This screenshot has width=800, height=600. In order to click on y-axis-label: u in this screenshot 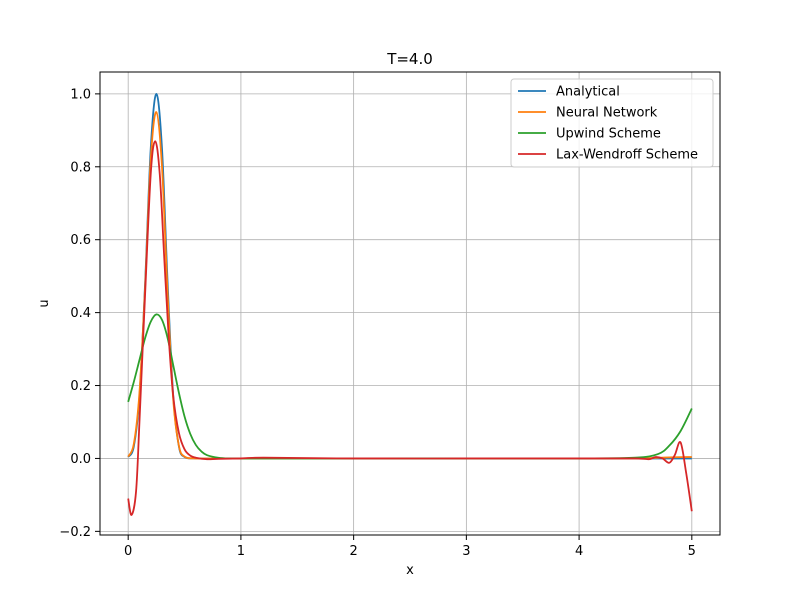, I will do `click(44, 303)`.